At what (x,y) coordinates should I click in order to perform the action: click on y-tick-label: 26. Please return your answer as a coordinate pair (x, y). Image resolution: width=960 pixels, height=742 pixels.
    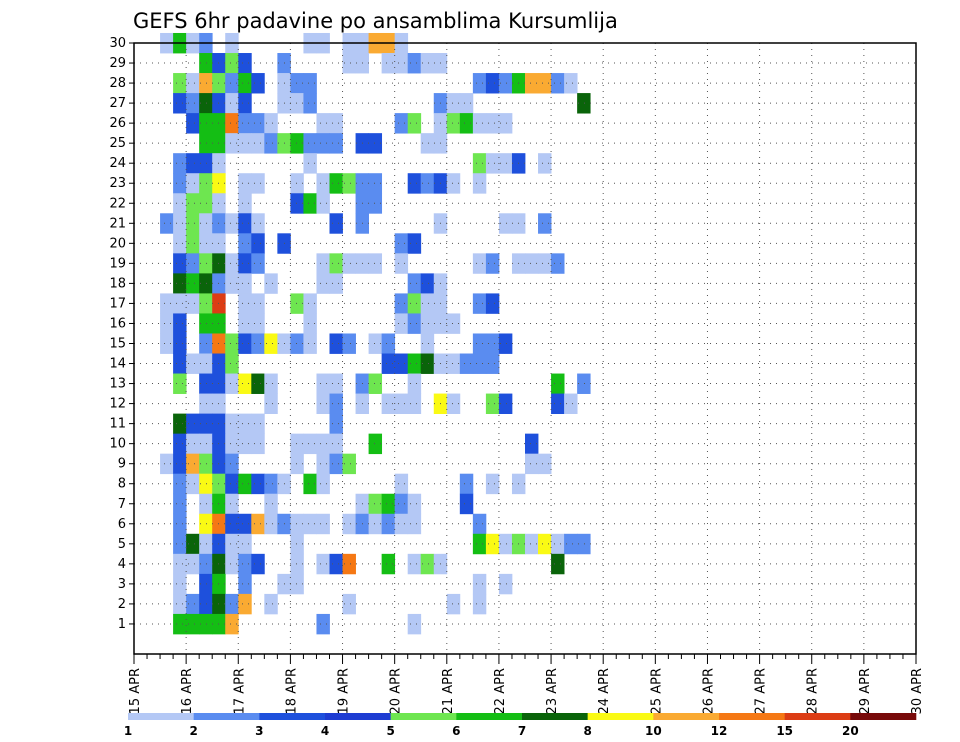
    Looking at the image, I should click on (117, 123).